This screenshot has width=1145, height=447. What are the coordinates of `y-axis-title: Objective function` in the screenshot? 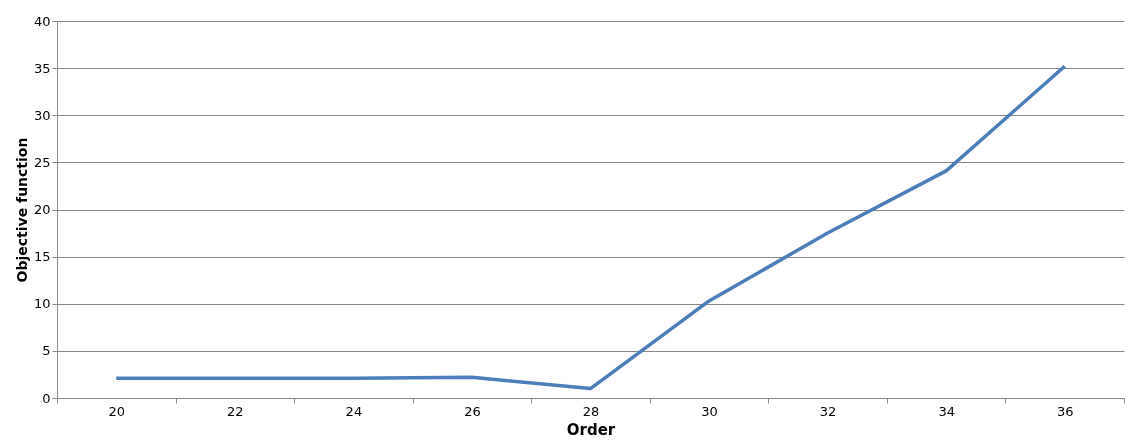 It's located at (21, 210).